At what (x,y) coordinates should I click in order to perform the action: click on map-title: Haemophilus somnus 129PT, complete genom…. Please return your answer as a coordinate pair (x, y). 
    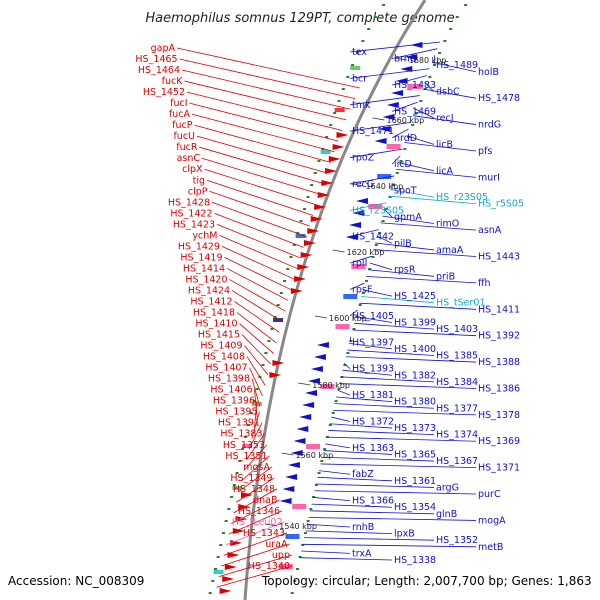
    Looking at the image, I should click on (299, 18).